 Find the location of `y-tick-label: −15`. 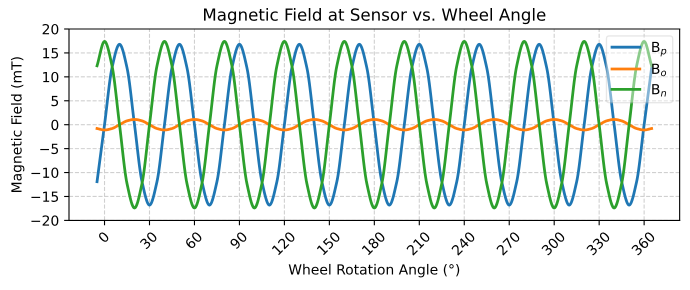

y-tick-label: −15 is located at coordinates (44, 197).